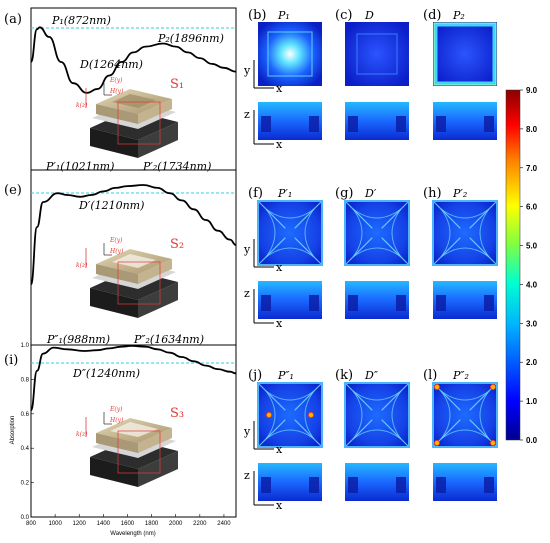 This screenshot has width=550, height=543. What do you see at coordinates (255, 193) in the screenshot?
I see `map-label: (f)` at bounding box center [255, 193].